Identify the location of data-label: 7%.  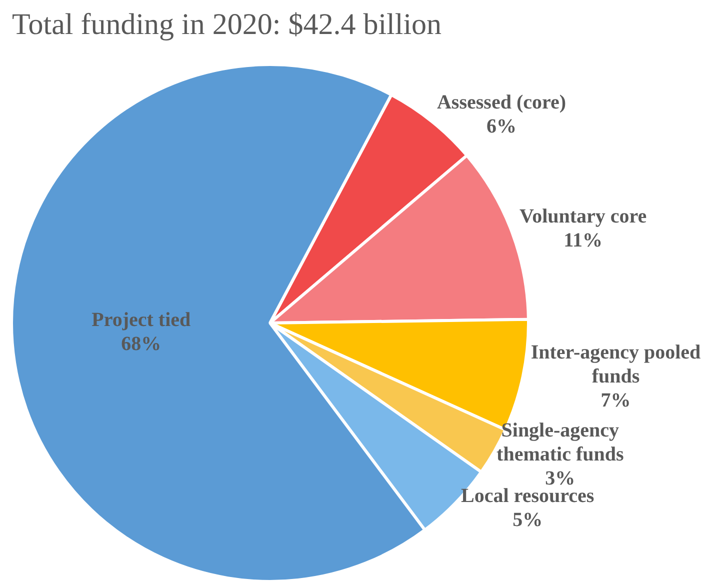
(615, 401).